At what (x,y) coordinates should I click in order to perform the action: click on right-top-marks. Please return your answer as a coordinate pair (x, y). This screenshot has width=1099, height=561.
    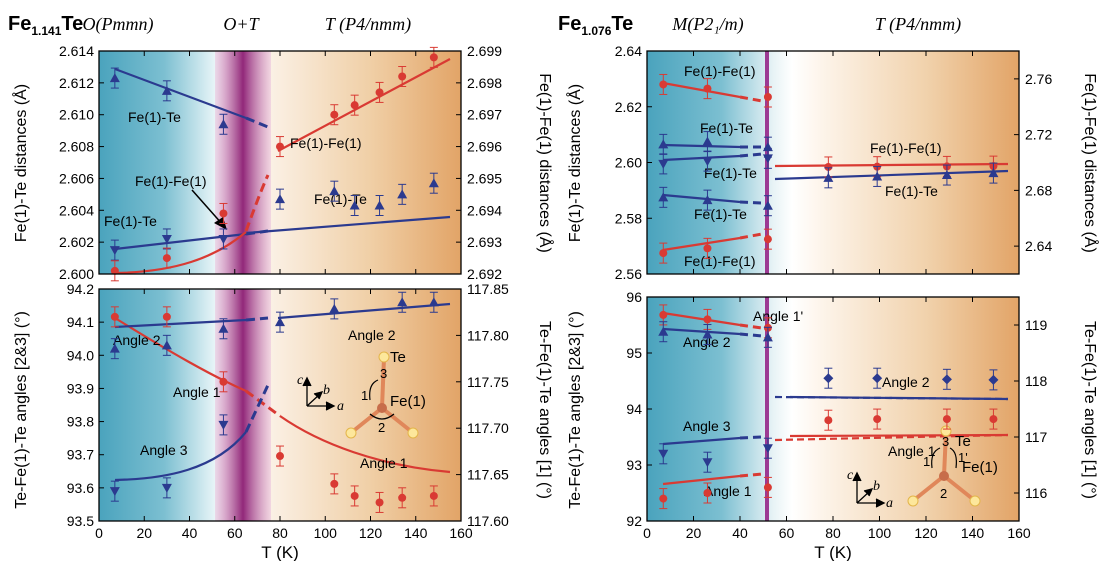
    Looking at the image, I should click on (828, 168).